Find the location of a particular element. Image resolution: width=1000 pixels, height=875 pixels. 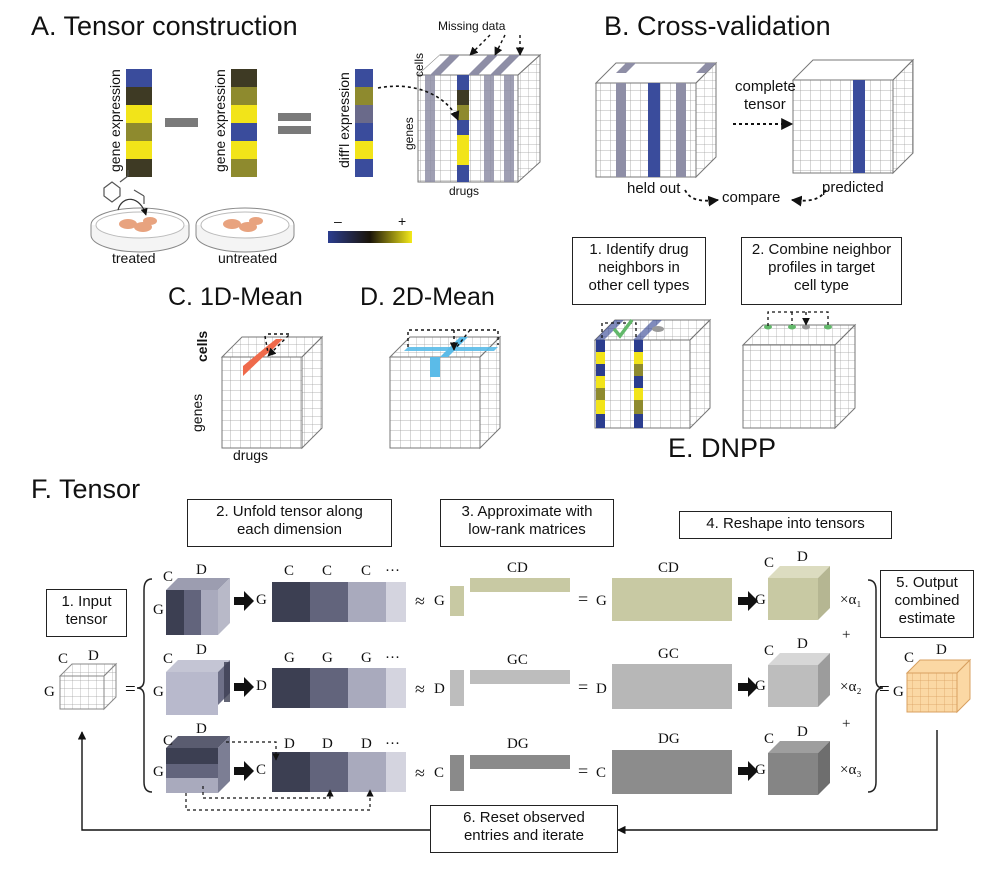

row1-unfold-more: ··· is located at coordinates (392, 571).